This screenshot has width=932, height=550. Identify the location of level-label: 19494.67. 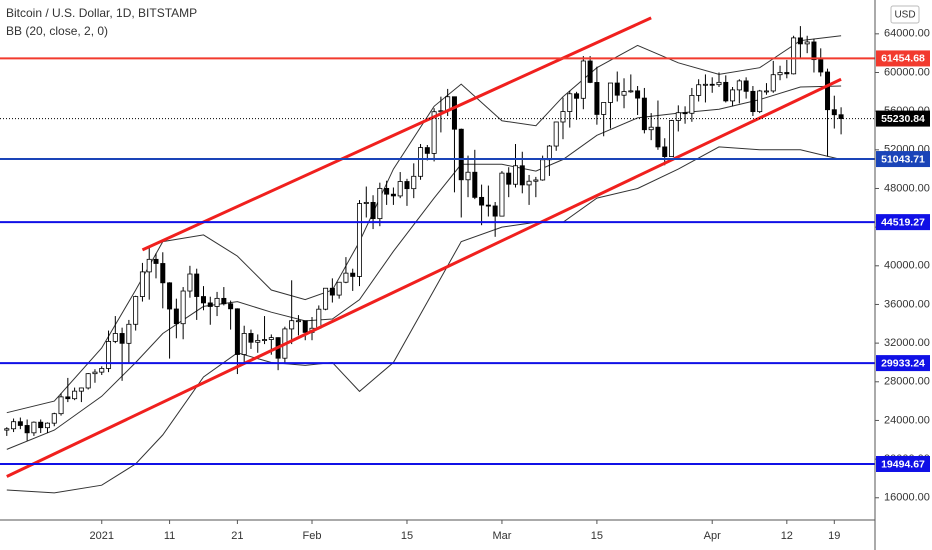
(903, 464).